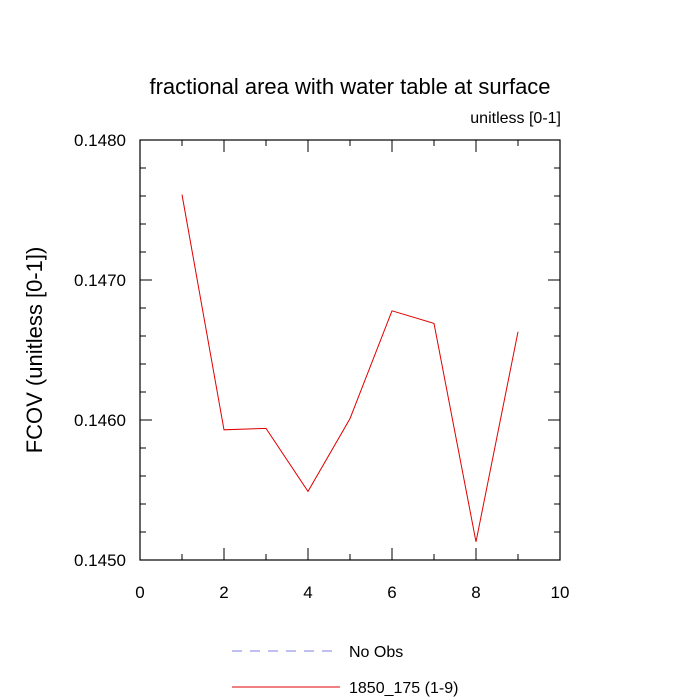 The image size is (700, 700). I want to click on y-tick-label: 0.1460, so click(100, 420).